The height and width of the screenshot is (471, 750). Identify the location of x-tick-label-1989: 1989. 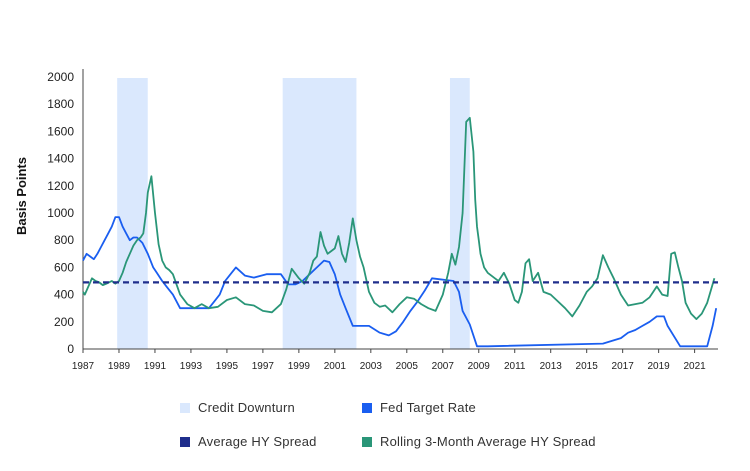
(119, 366).